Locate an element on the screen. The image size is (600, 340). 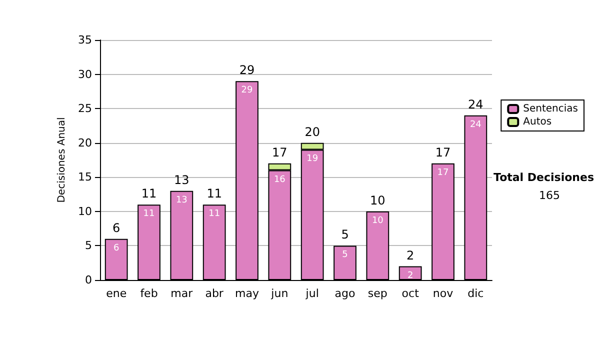
total-label: 24 is located at coordinates (476, 104).